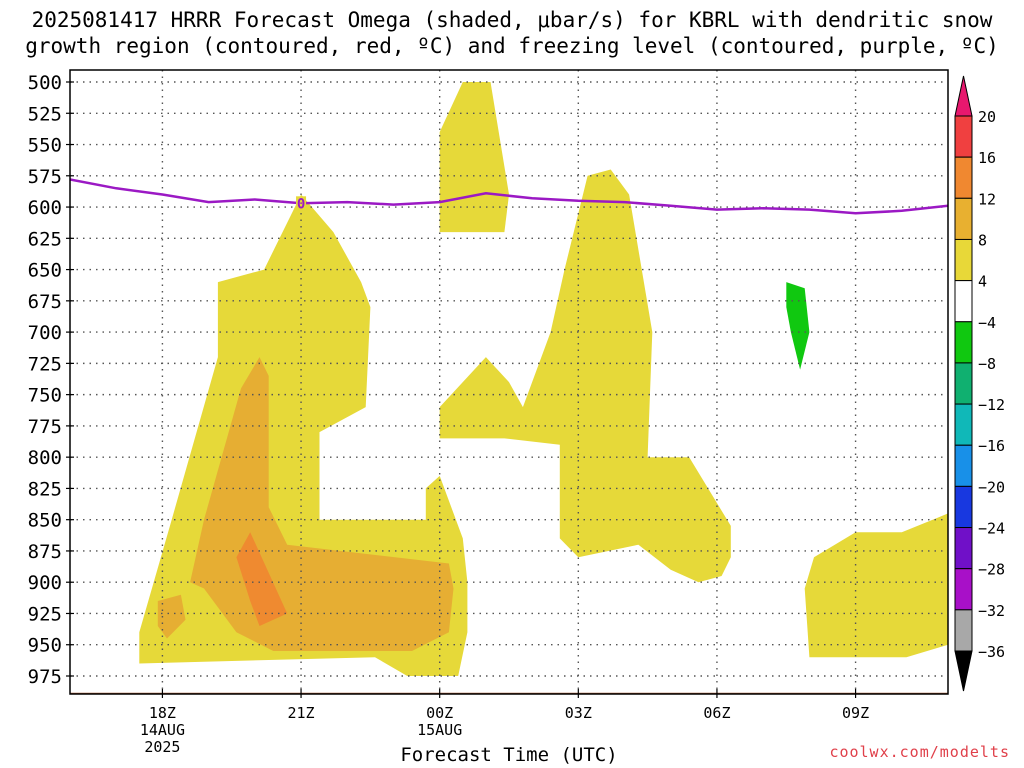 Image resolution: width=1024 pixels, height=768 pixels. What do you see at coordinates (439, 730) in the screenshot?
I see `x-tick-label-15AUG: 15AUG` at bounding box center [439, 730].